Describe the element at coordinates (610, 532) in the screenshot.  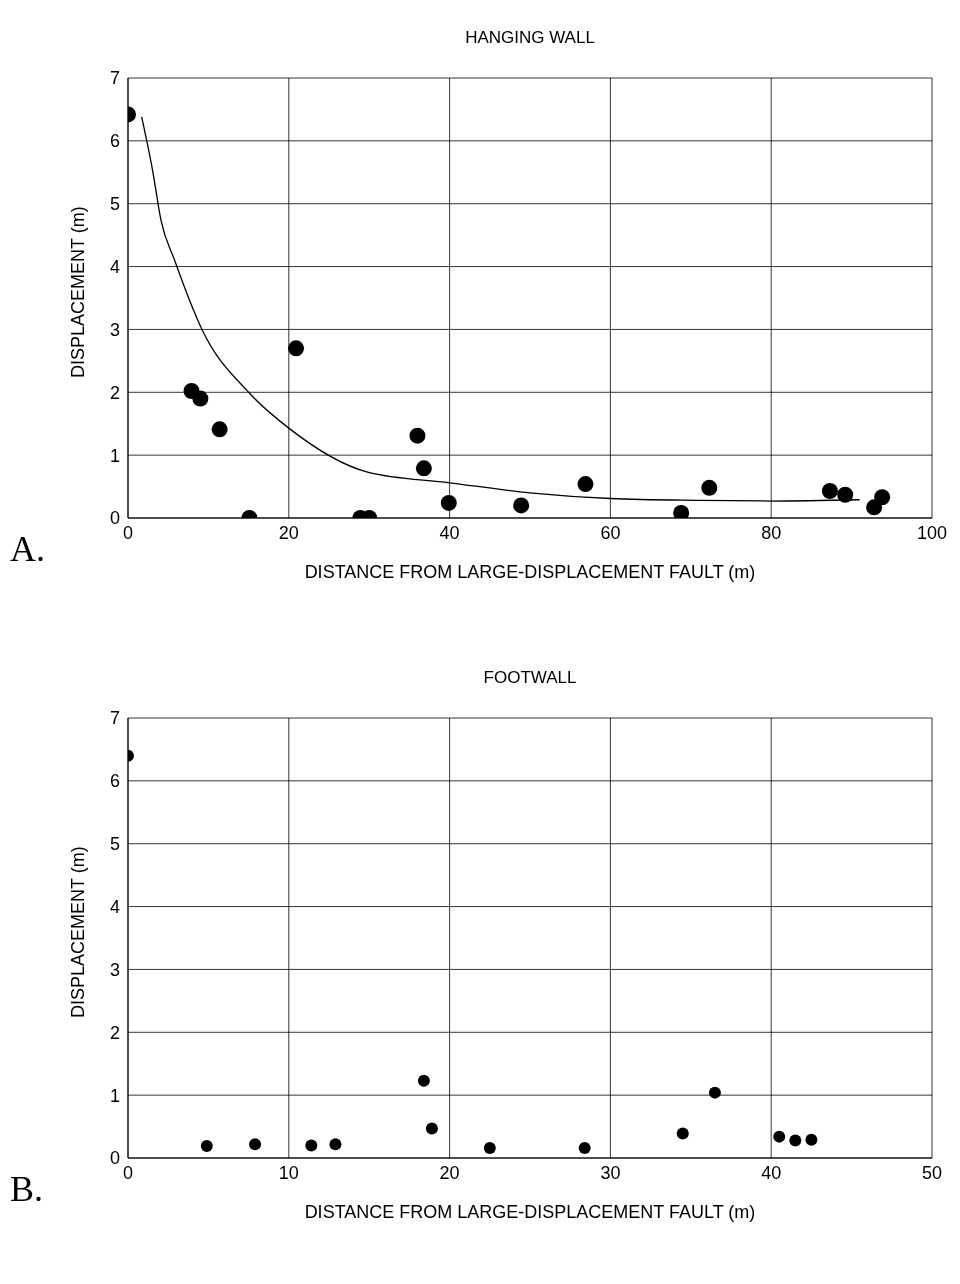
I see `x-tick-label: 60` at that location.